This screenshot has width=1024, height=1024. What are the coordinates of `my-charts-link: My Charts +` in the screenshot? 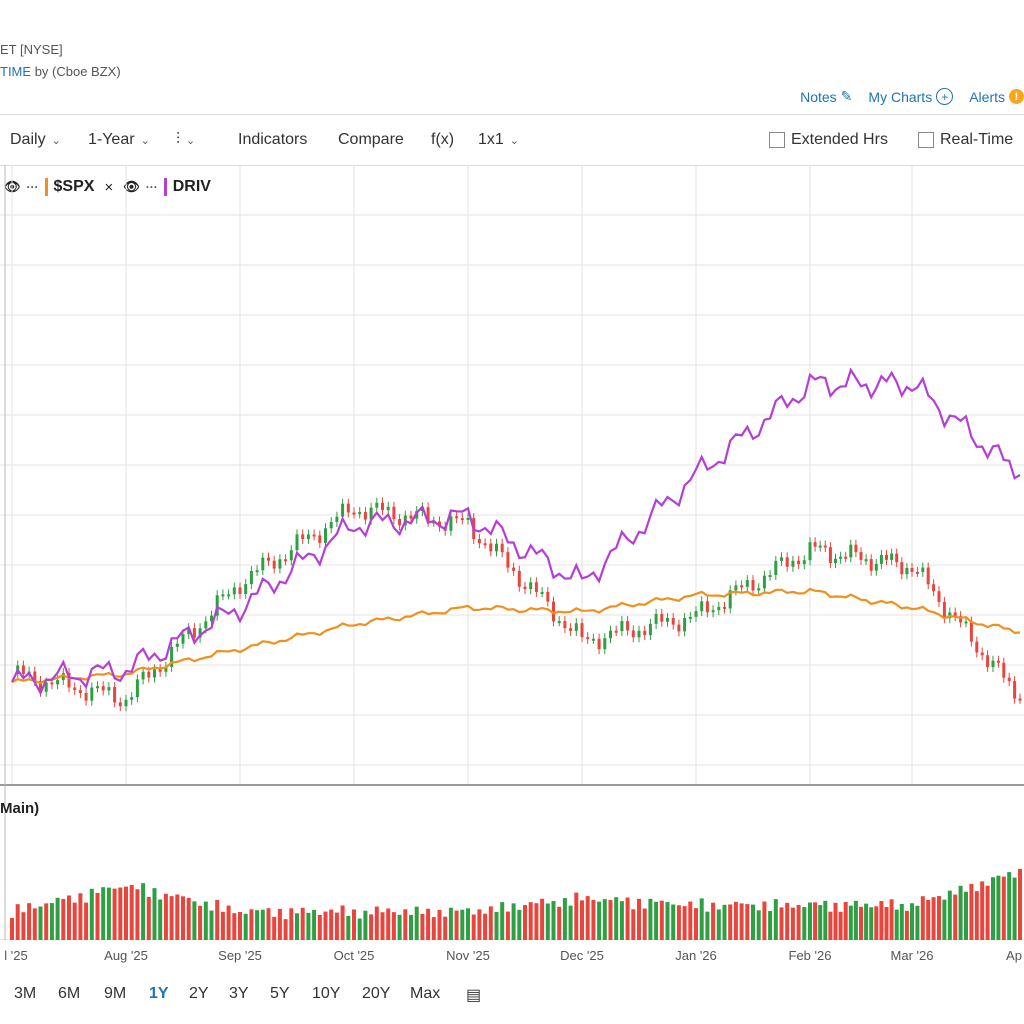 It's located at (911, 96).